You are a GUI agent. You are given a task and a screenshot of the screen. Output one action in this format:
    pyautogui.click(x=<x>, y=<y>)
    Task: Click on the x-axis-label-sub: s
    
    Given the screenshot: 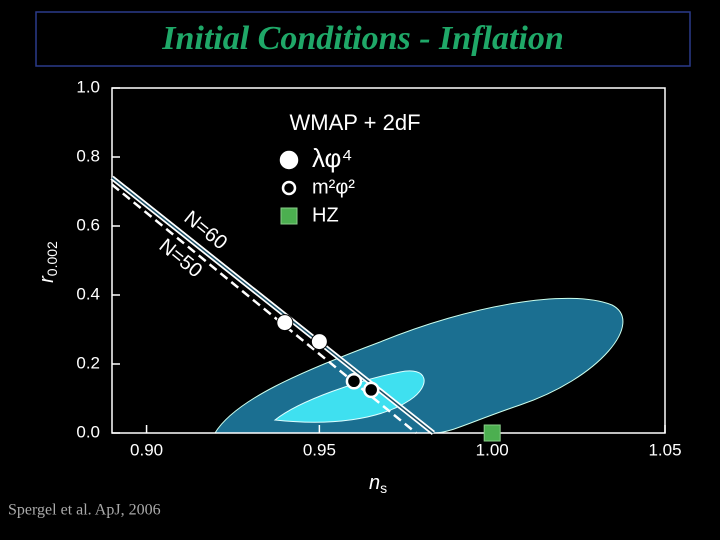 What is the action you would take?
    pyautogui.click(x=383, y=488)
    